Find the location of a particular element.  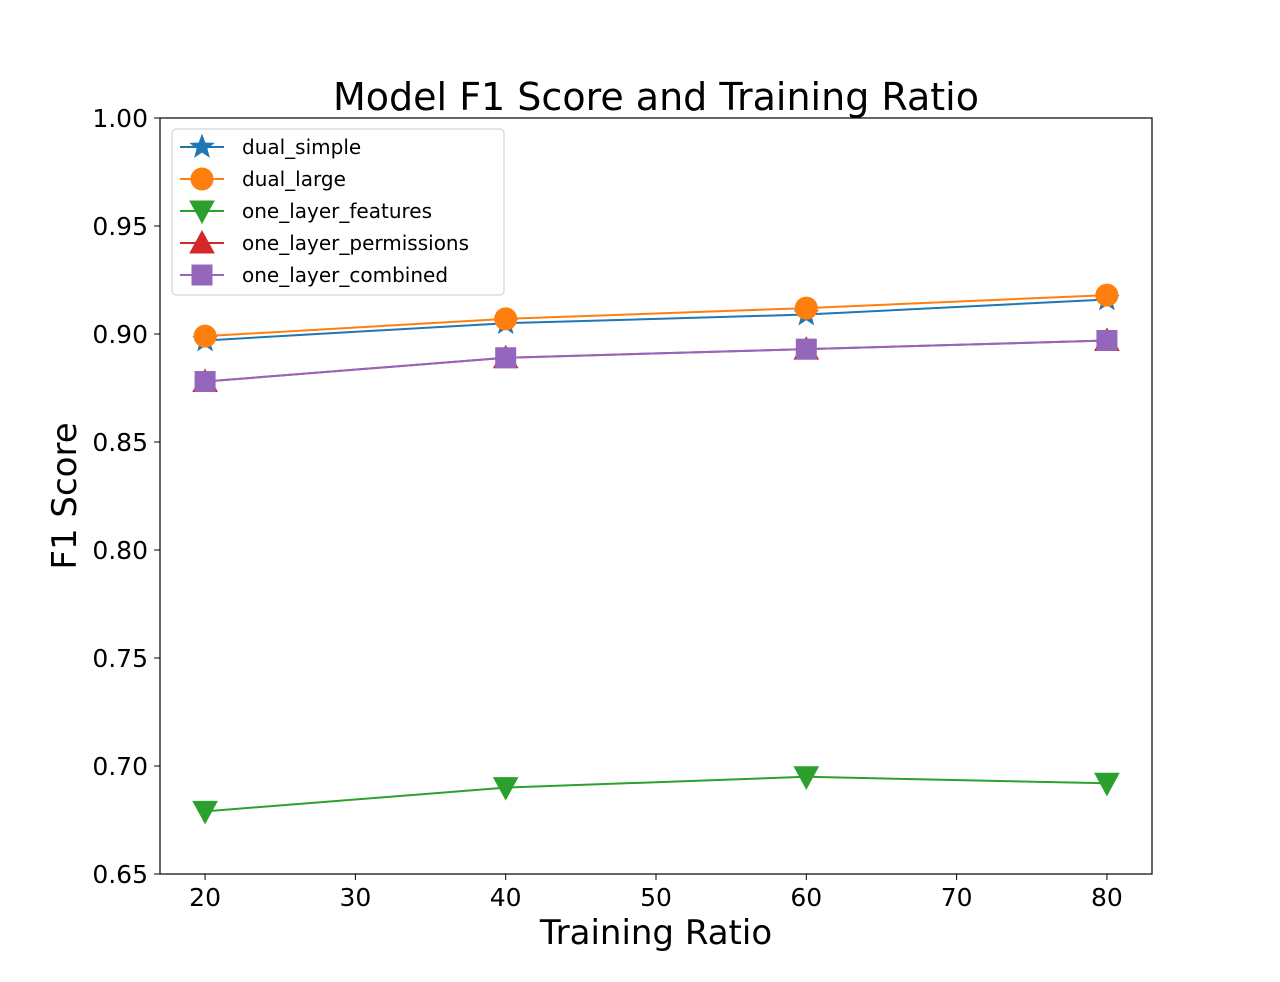

y-tick-label: 0.75 is located at coordinates (120, 658).